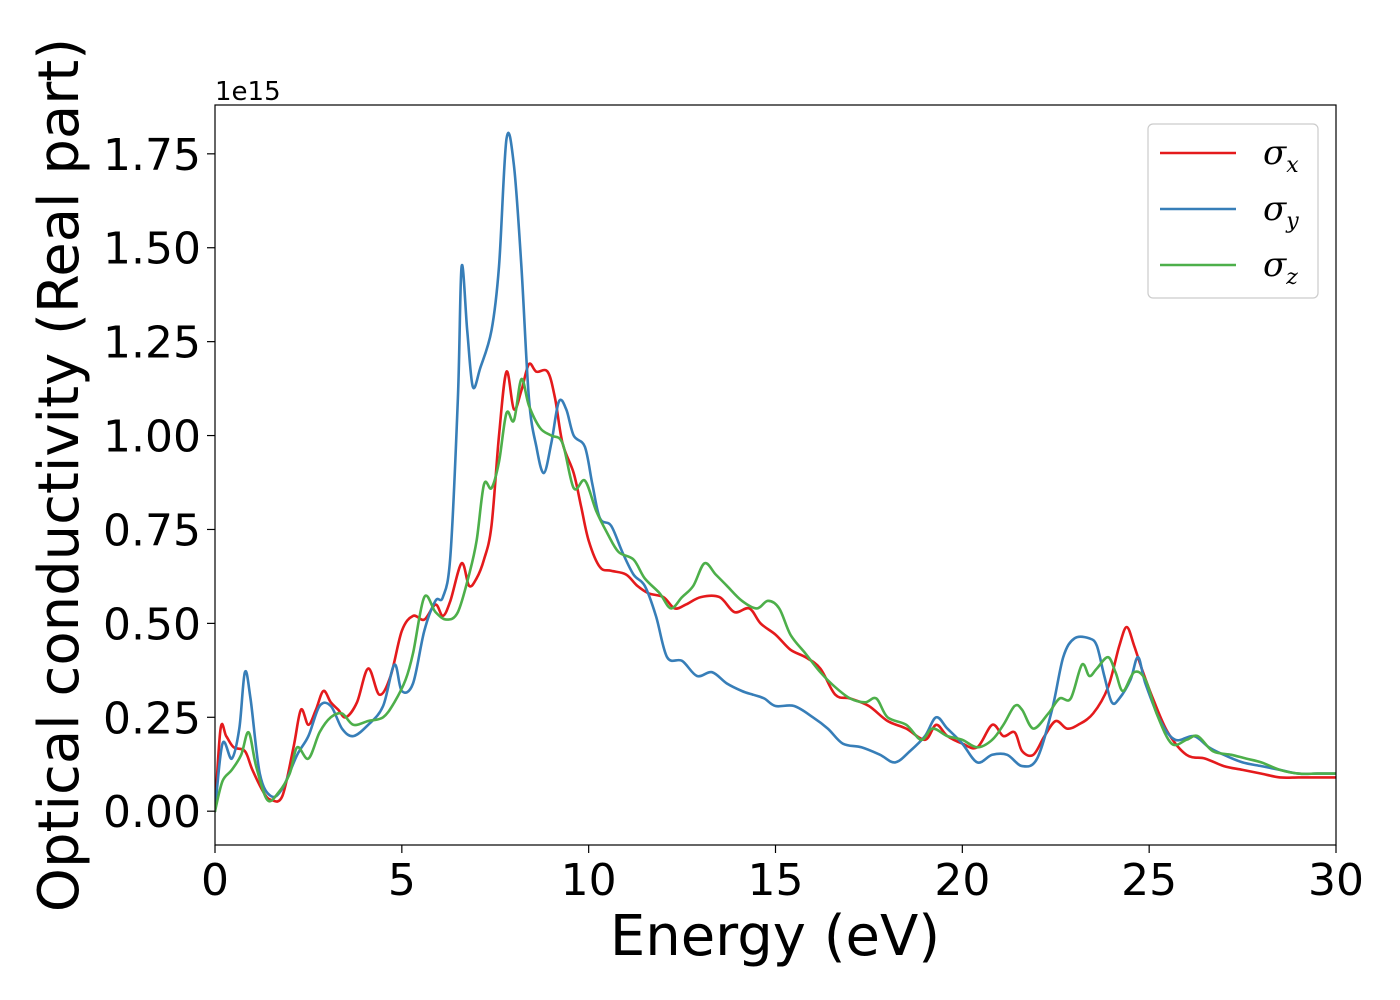 The width and height of the screenshot is (1400, 1000). What do you see at coordinates (152, 718) in the screenshot?
I see `y-tick-label: 0.25` at bounding box center [152, 718].